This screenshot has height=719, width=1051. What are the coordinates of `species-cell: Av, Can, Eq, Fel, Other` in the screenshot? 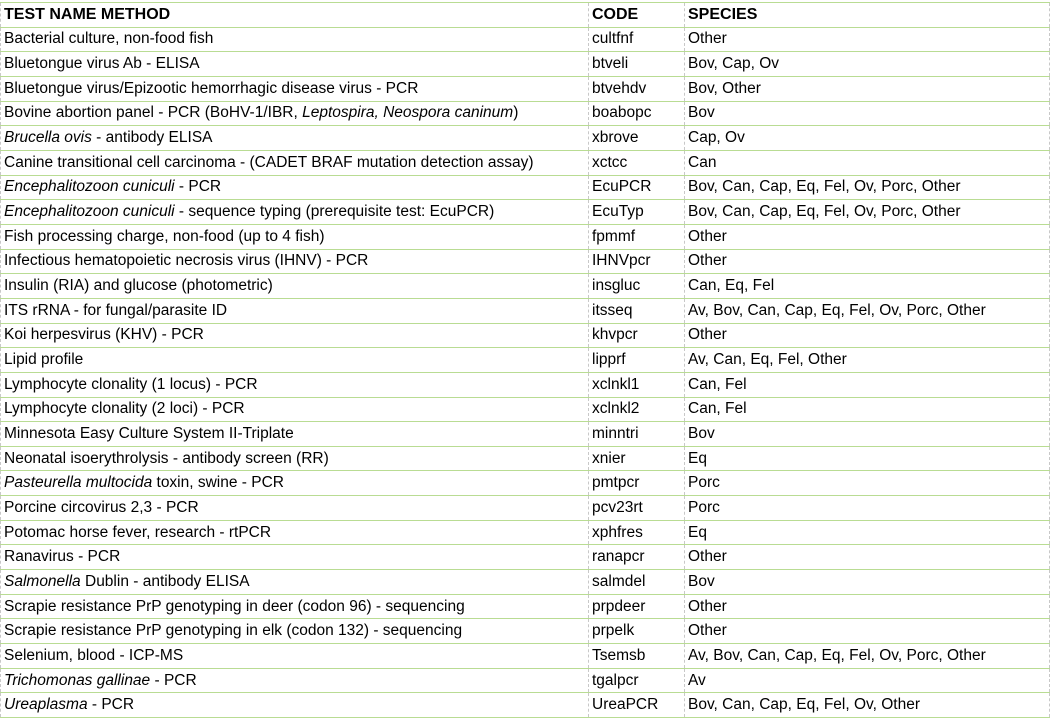 It's located at (867, 360).